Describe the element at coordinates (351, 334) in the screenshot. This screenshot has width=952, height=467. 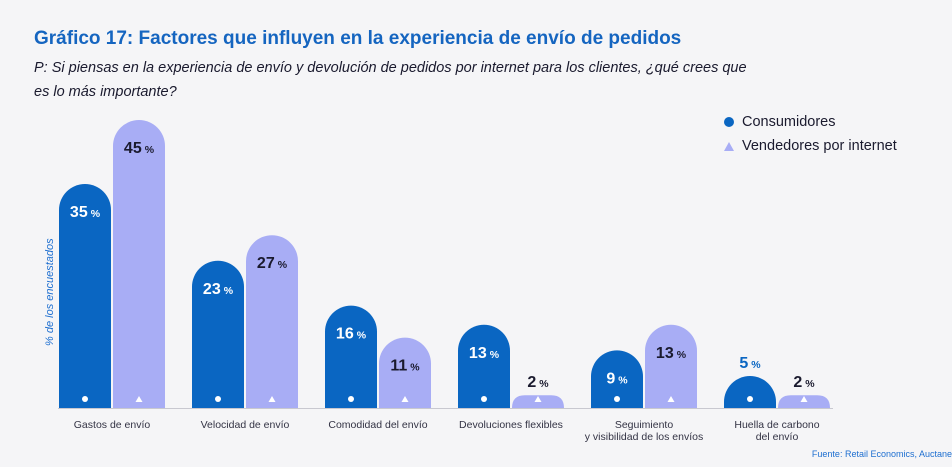
I see `data-label: 16%` at that location.